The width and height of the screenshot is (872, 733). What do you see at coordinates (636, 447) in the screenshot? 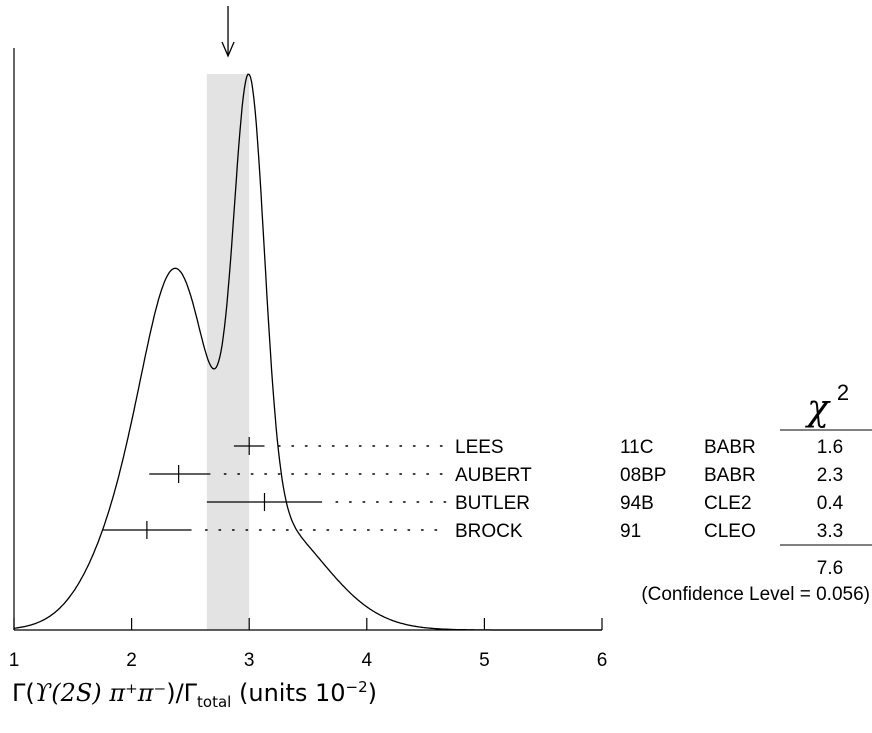
I see `measurement-ref-lees: 11C` at bounding box center [636, 447].